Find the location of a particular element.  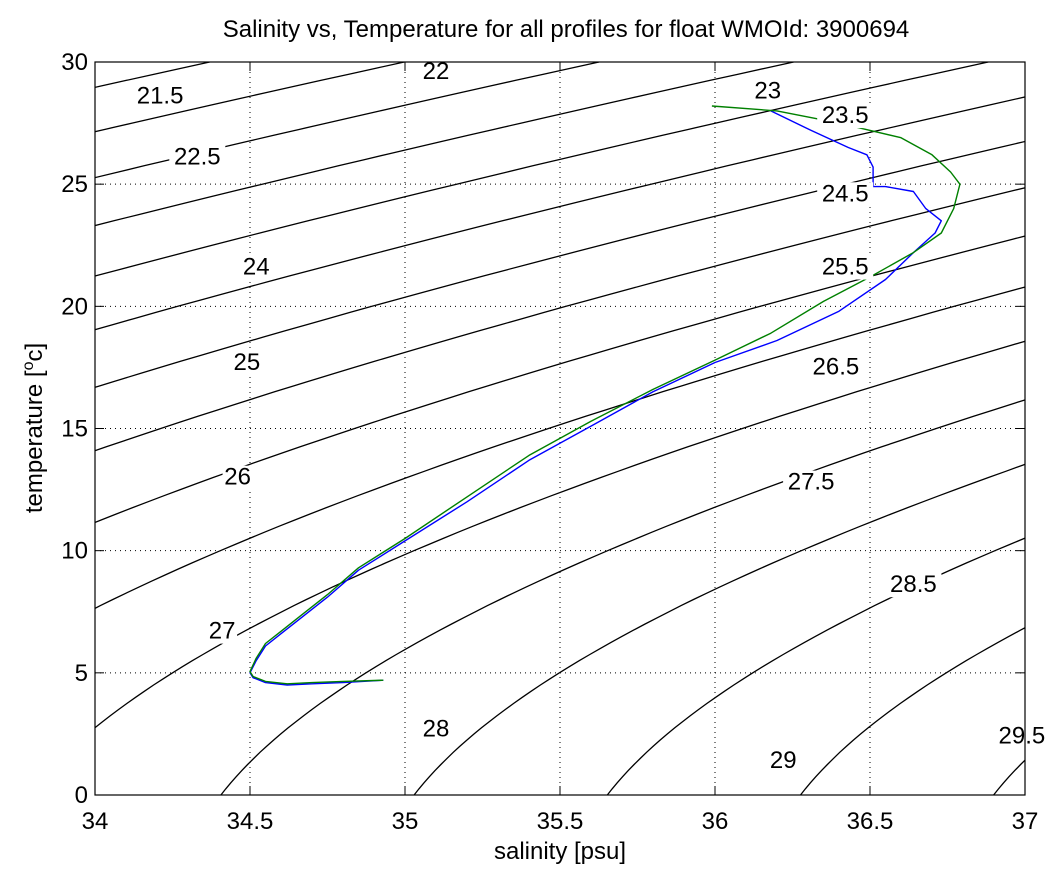

y-axis-label-tail: c] is located at coordinates (34, 352).